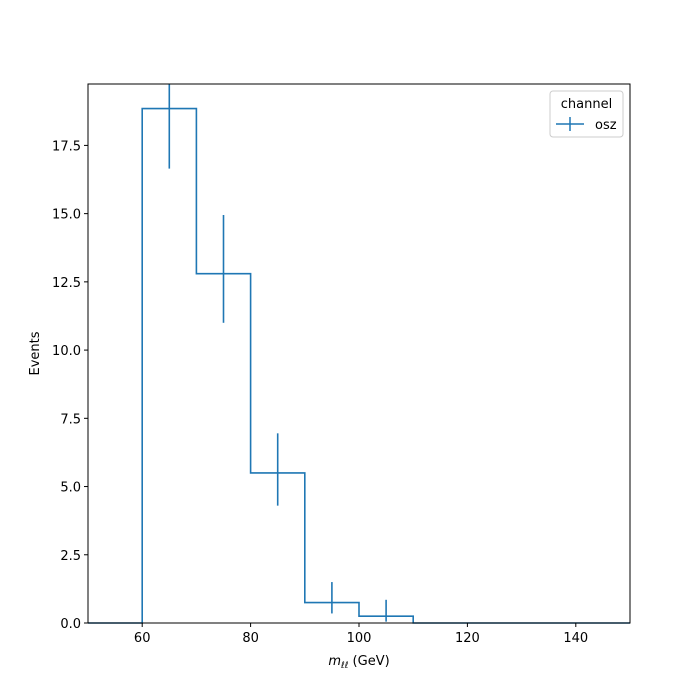 The image size is (700, 700). I want to click on y-tick-label: 15.0, so click(66, 215).